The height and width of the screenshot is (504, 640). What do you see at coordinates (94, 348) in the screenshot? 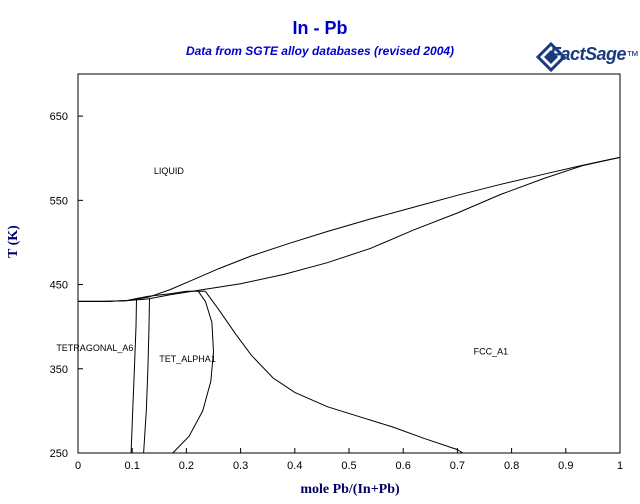
I see `region-label: TETRAGONAL_A6` at bounding box center [94, 348].